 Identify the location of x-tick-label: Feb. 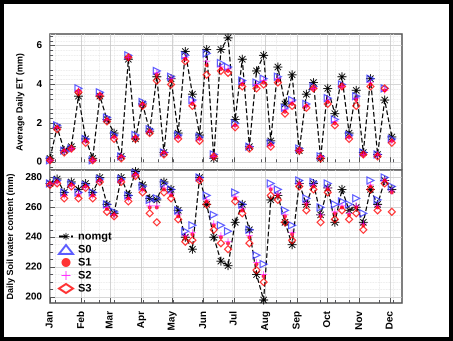
(82, 320).